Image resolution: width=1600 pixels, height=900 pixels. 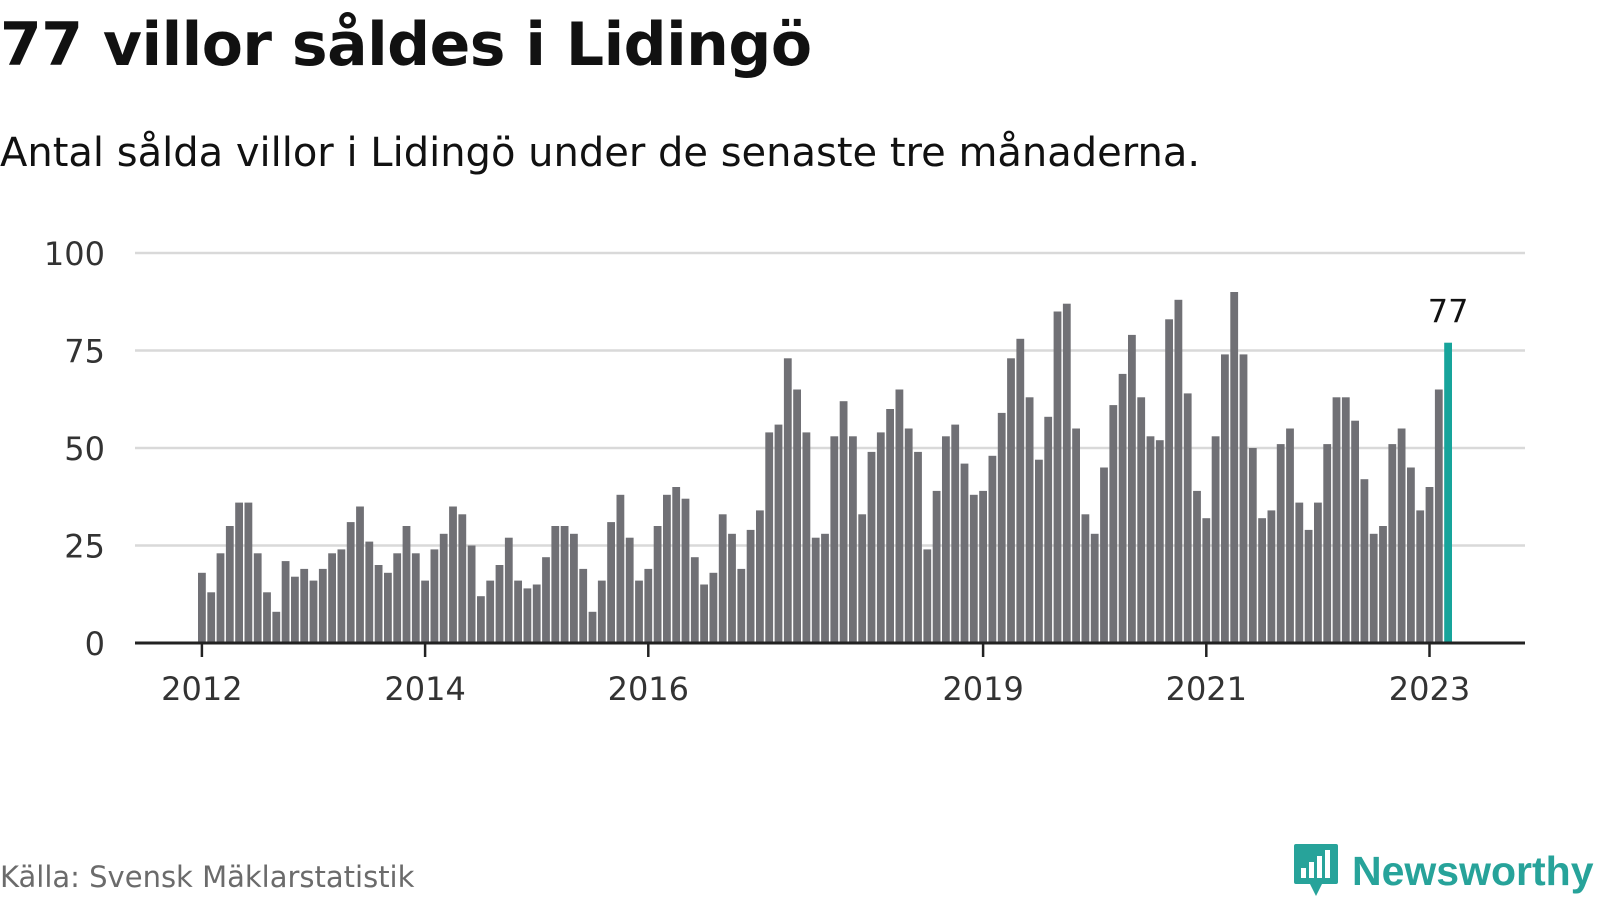 I want to click on brand-logo: Newsworthy, so click(x=1443, y=871).